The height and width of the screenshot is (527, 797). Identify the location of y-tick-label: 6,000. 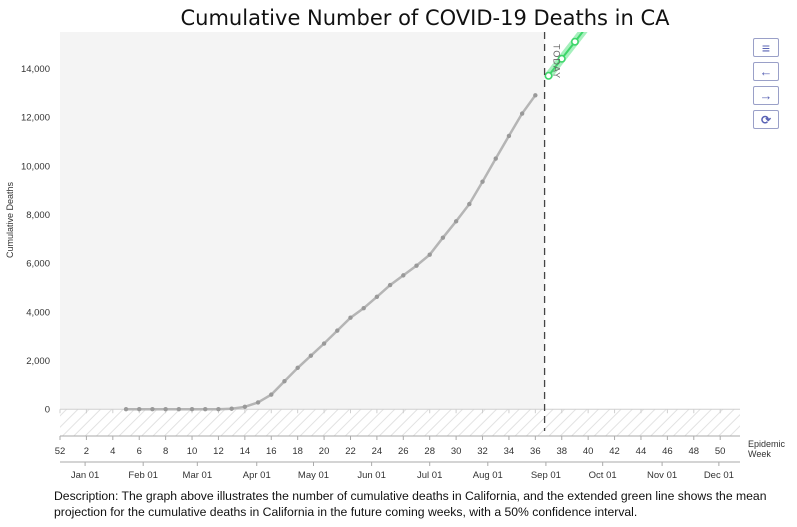
(38, 264).